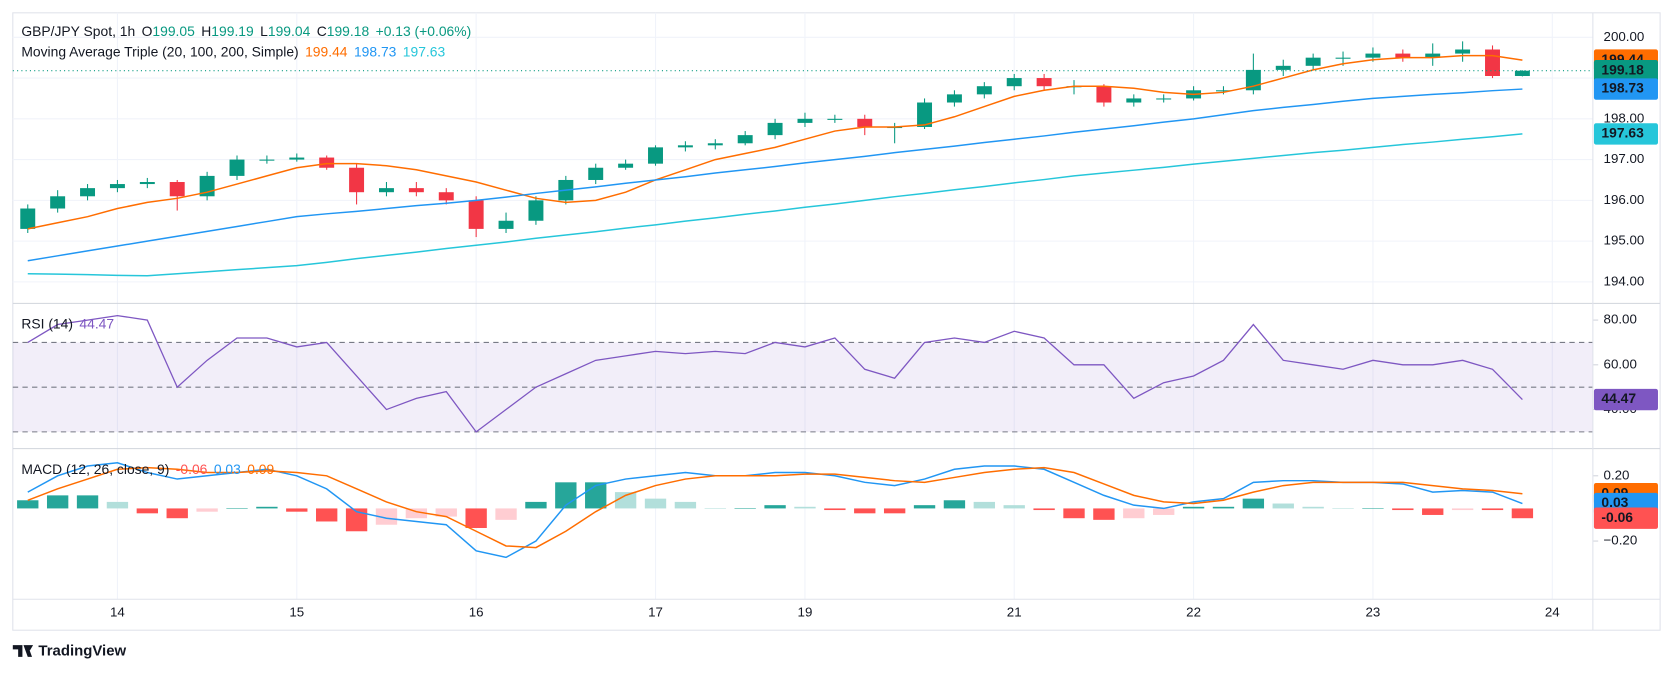 Image resolution: width=1674 pixels, height=674 pixels. I want to click on legend: RSI (14) 44.47, so click(67, 323).